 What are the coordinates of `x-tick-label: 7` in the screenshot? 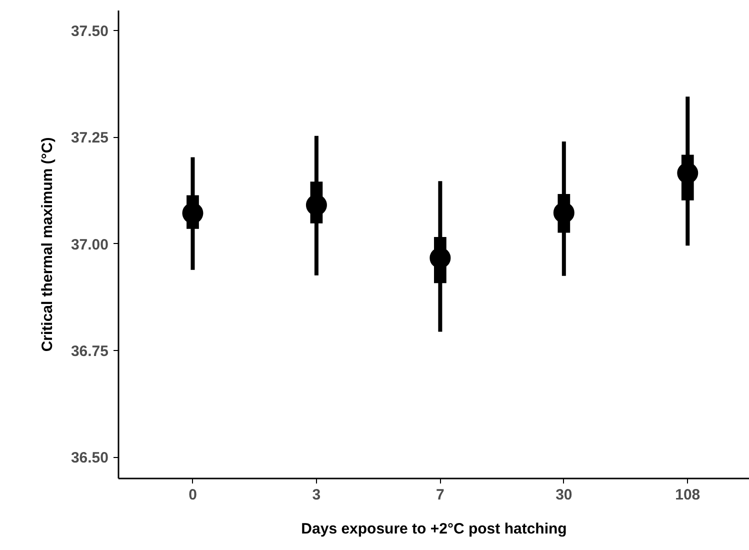 It's located at (440, 495).